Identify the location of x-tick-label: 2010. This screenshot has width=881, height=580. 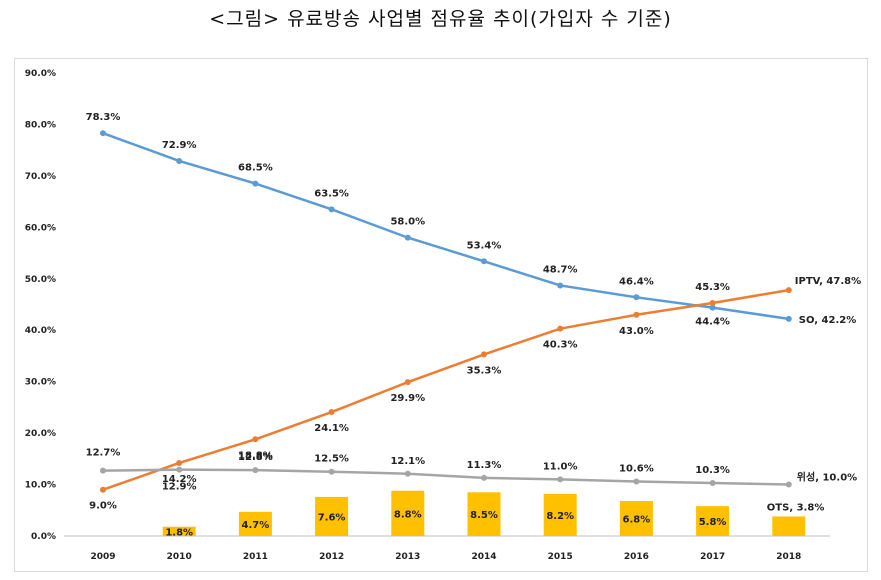
(179, 557).